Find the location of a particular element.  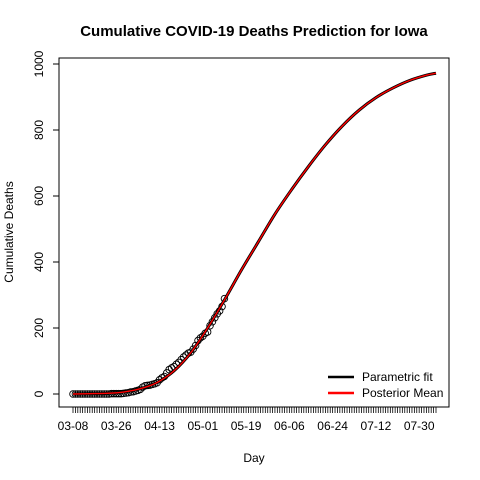

legend: Parametric fit Posterior Mean is located at coordinates (385, 385).